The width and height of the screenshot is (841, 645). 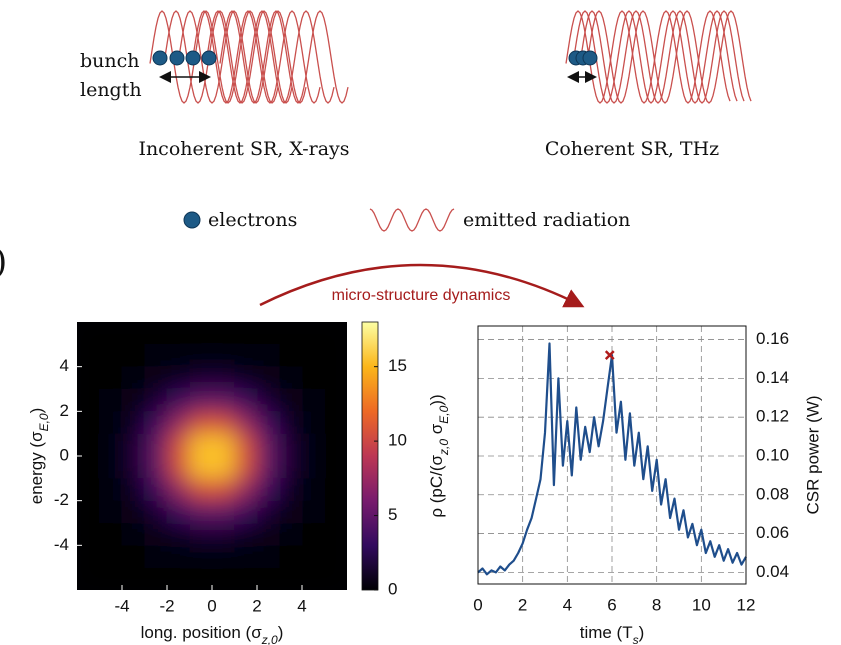 What do you see at coordinates (772, 416) in the screenshot?
I see `y2-tick-label: 0.12` at bounding box center [772, 416].